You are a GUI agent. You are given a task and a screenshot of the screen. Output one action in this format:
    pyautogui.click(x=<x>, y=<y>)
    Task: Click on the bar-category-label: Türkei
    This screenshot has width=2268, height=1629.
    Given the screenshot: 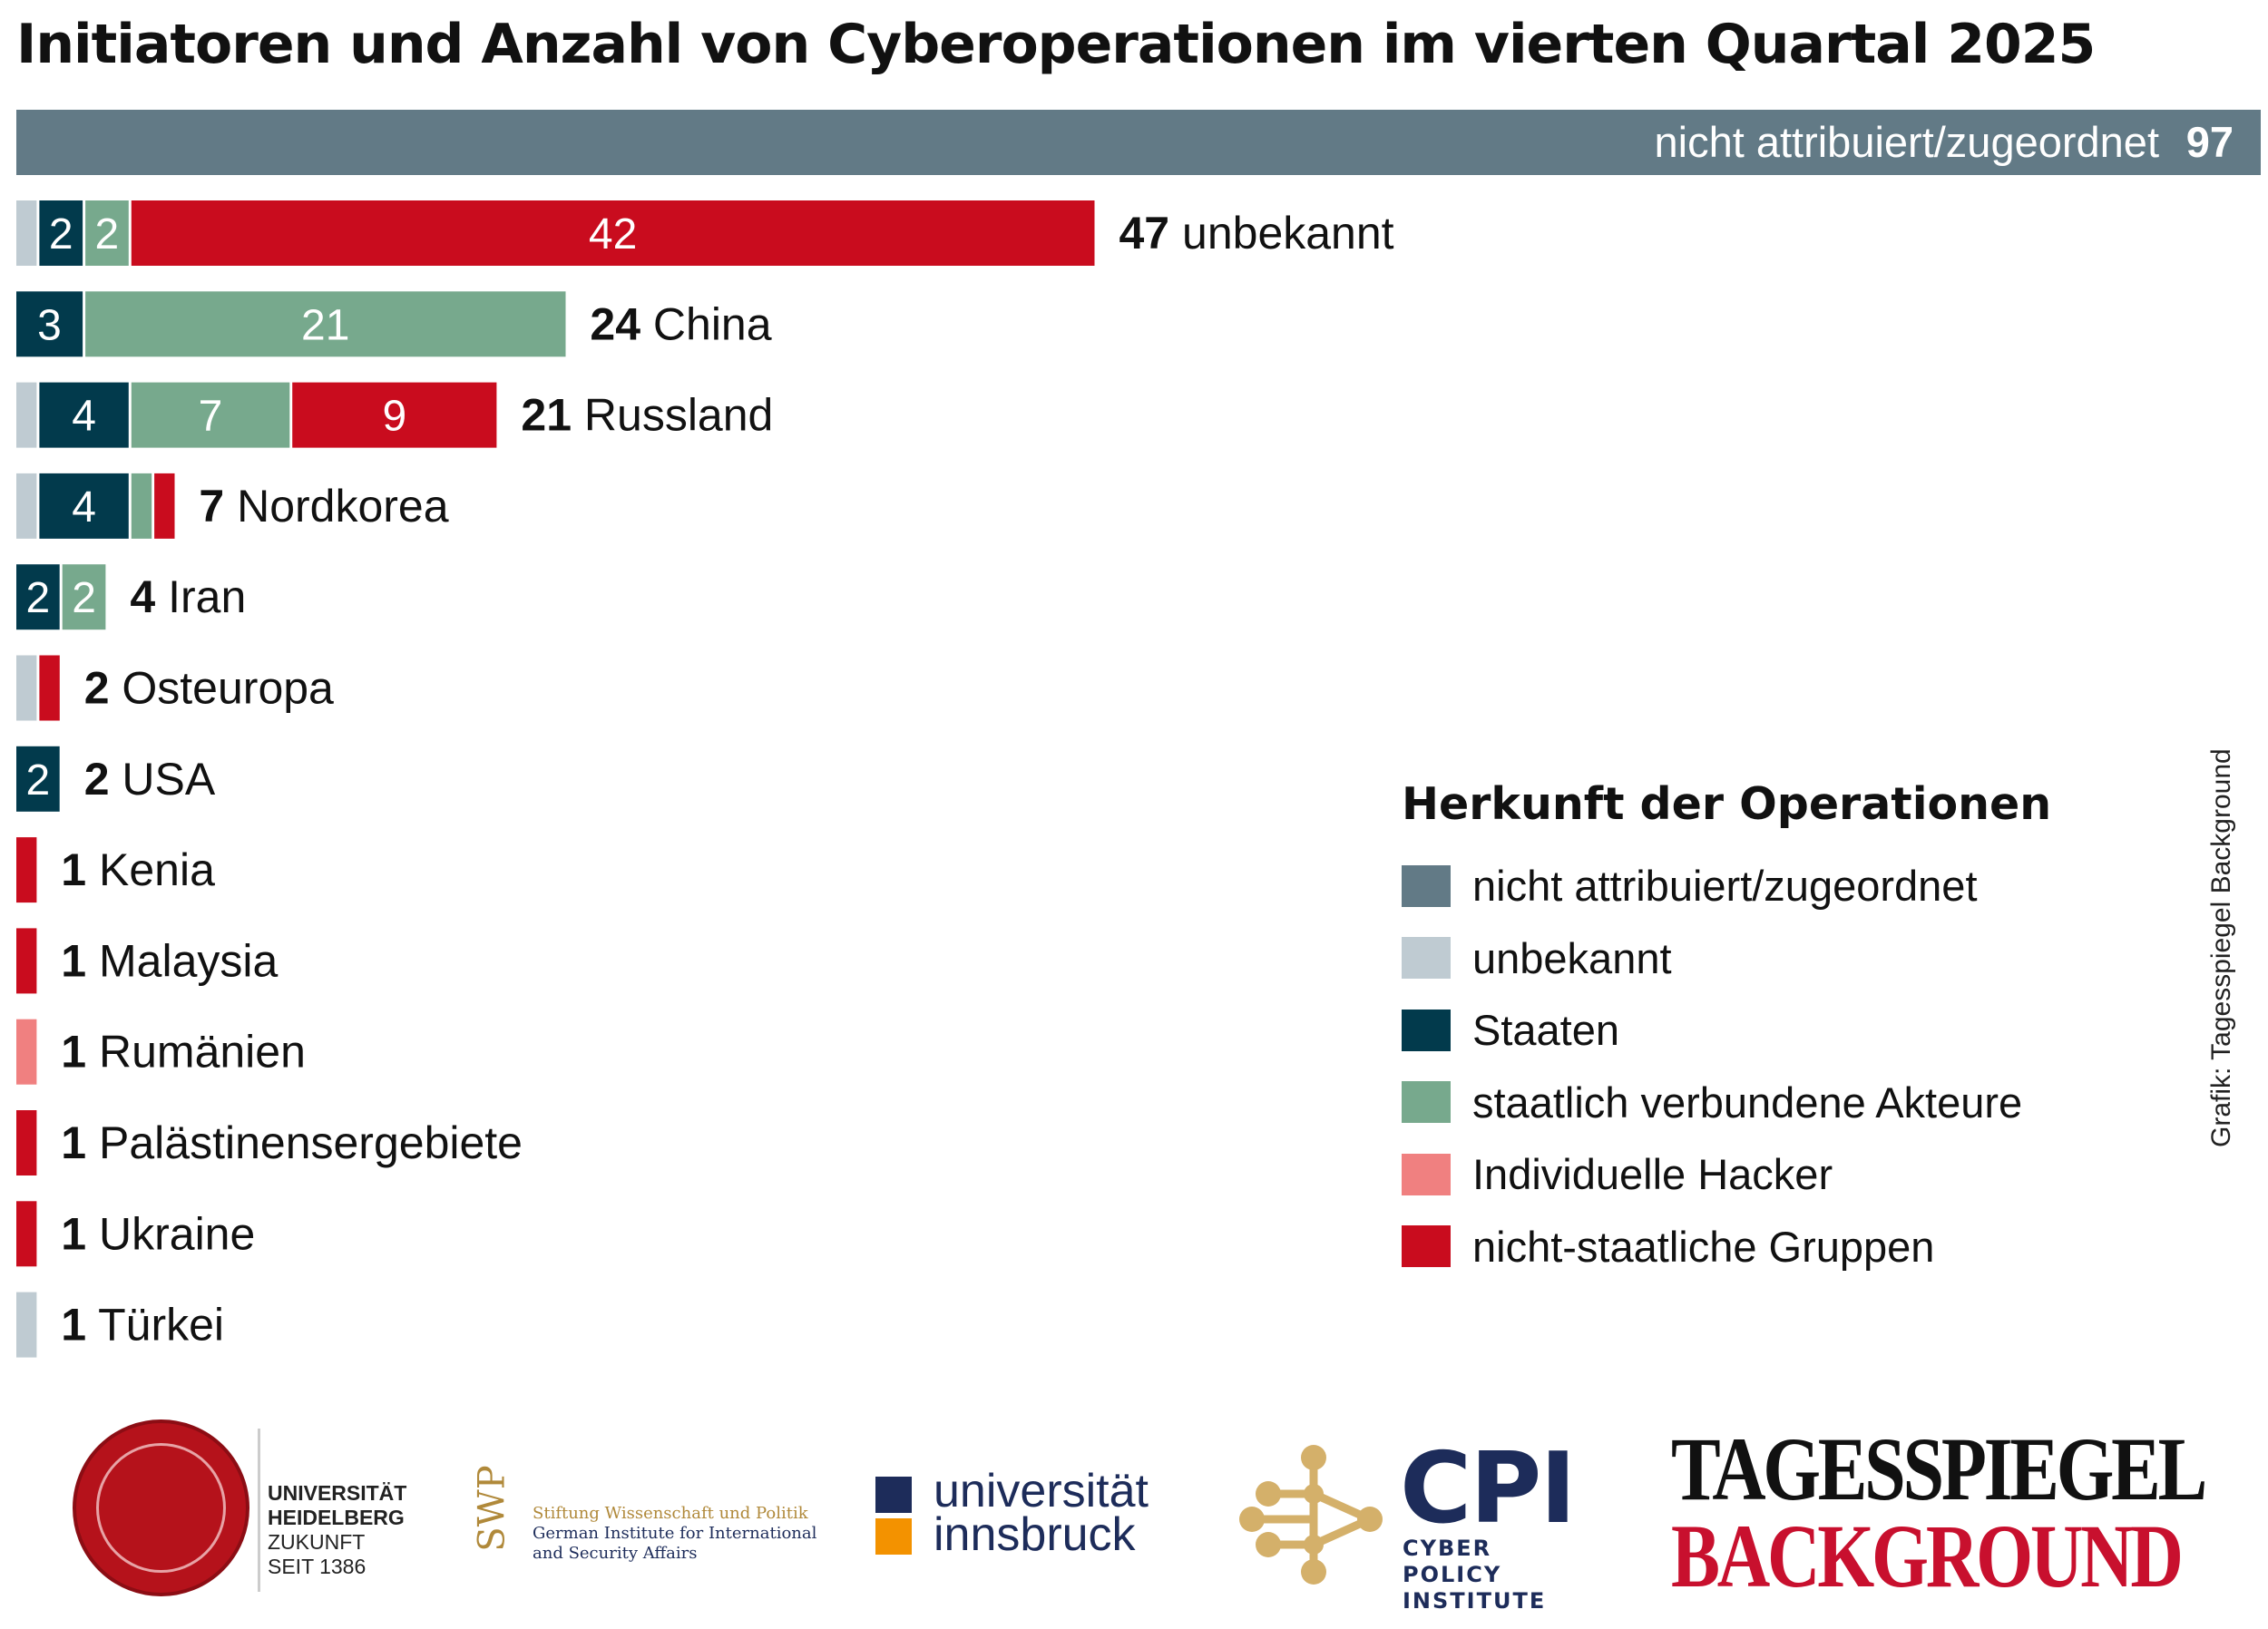 What is the action you would take?
    pyautogui.click(x=155, y=1325)
    